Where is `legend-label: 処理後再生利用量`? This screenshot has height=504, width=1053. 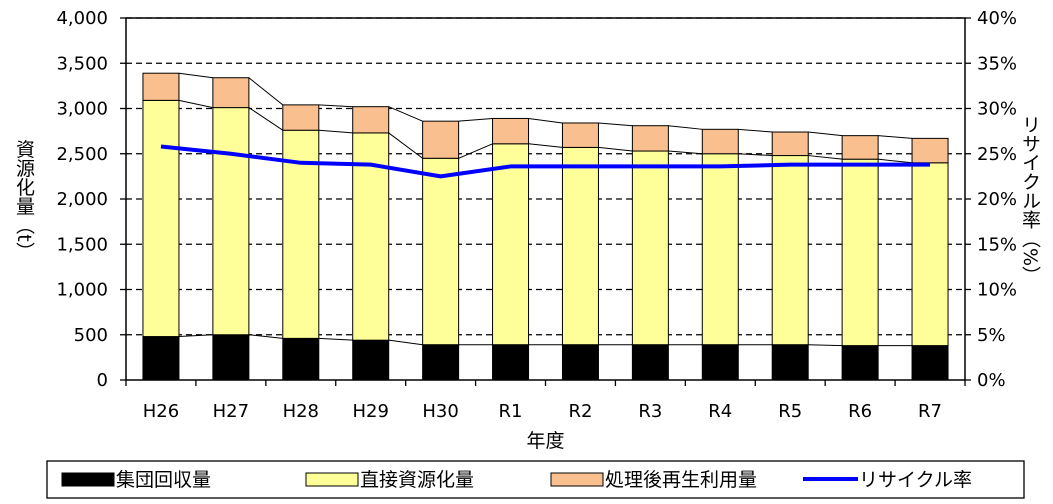 legend-label: 処理後再生利用量 is located at coordinates (681, 480).